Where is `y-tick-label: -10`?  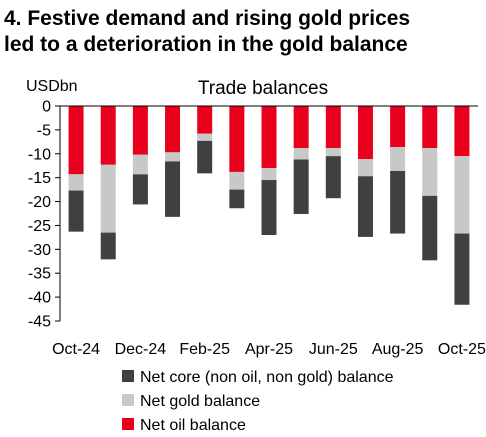
y-tick-label: -10 is located at coordinates (39, 154).